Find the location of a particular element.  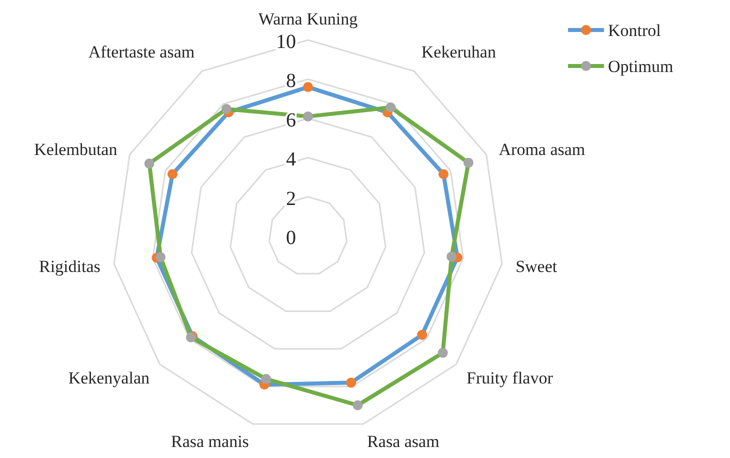

y-tick-label: 8 is located at coordinates (291, 81).